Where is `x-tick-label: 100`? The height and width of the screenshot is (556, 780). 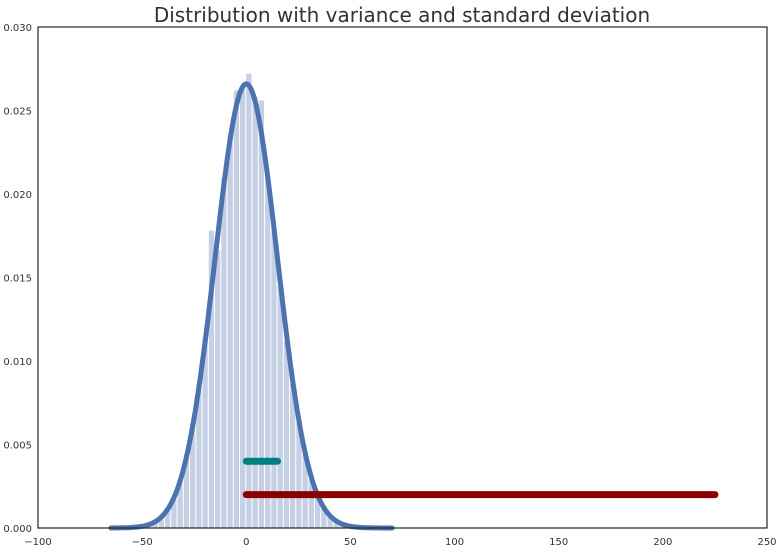 x-tick-label: 100 is located at coordinates (454, 542).